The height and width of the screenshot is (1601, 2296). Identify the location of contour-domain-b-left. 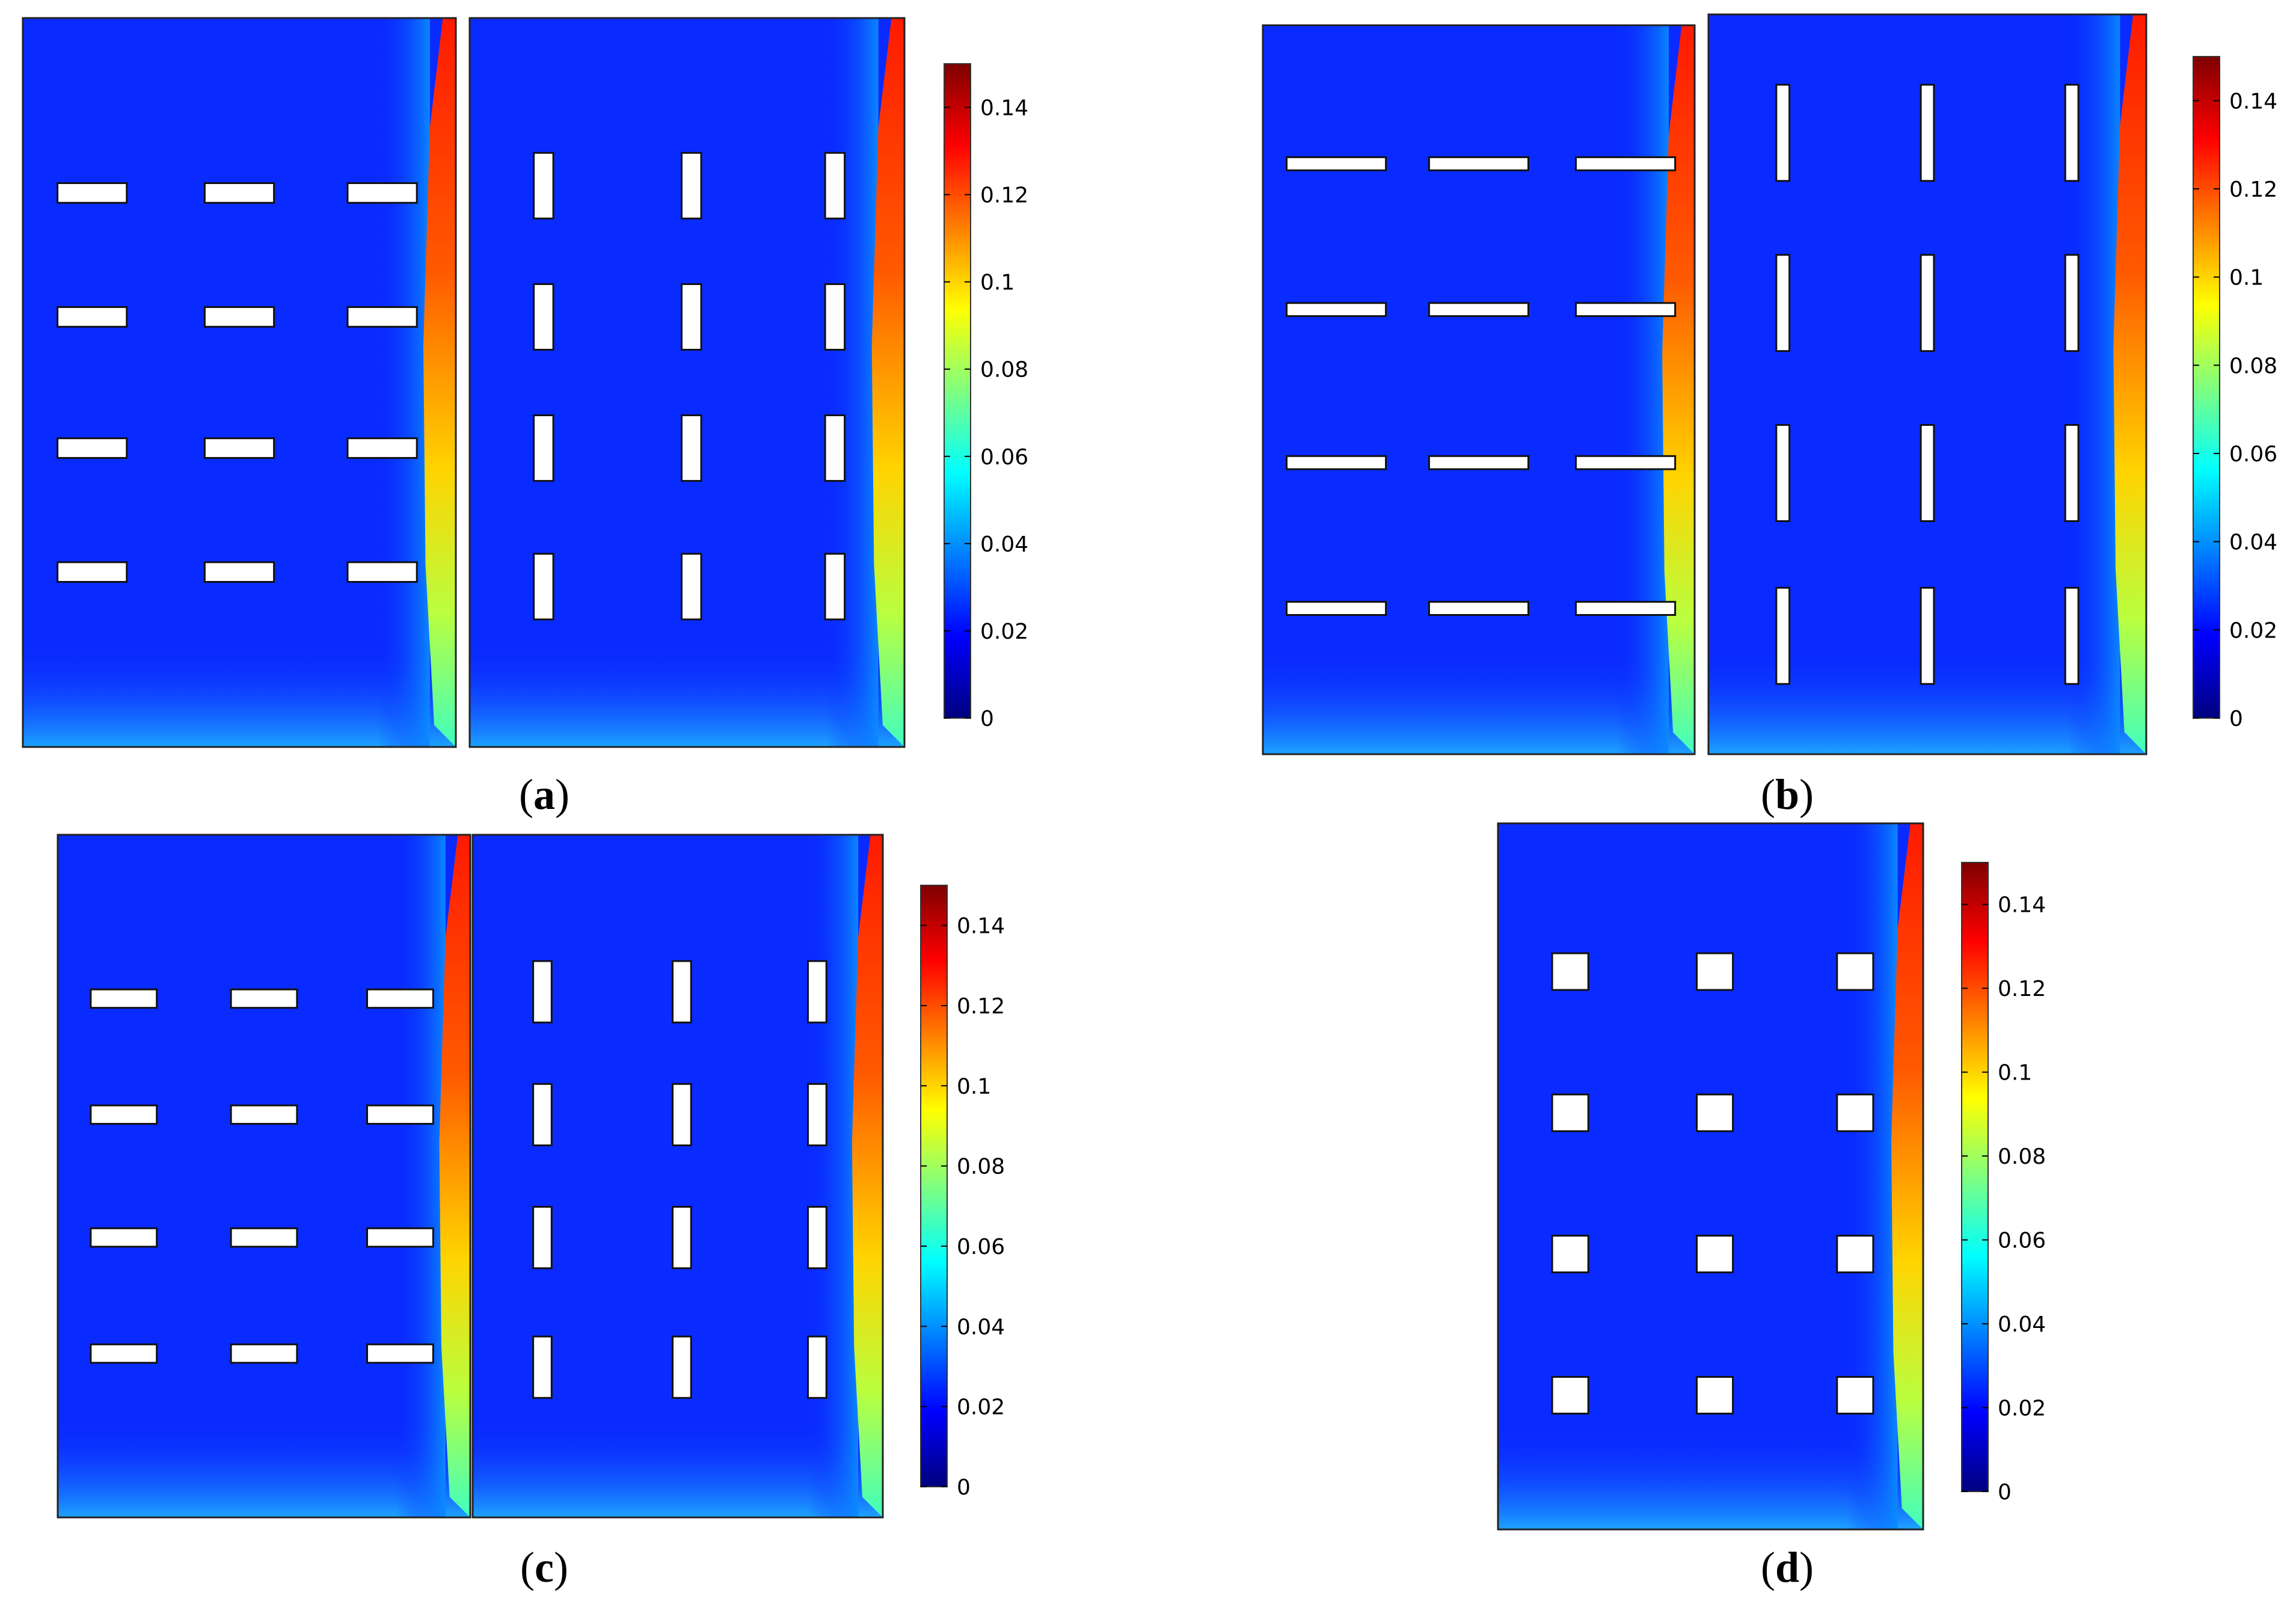
(1479, 390).